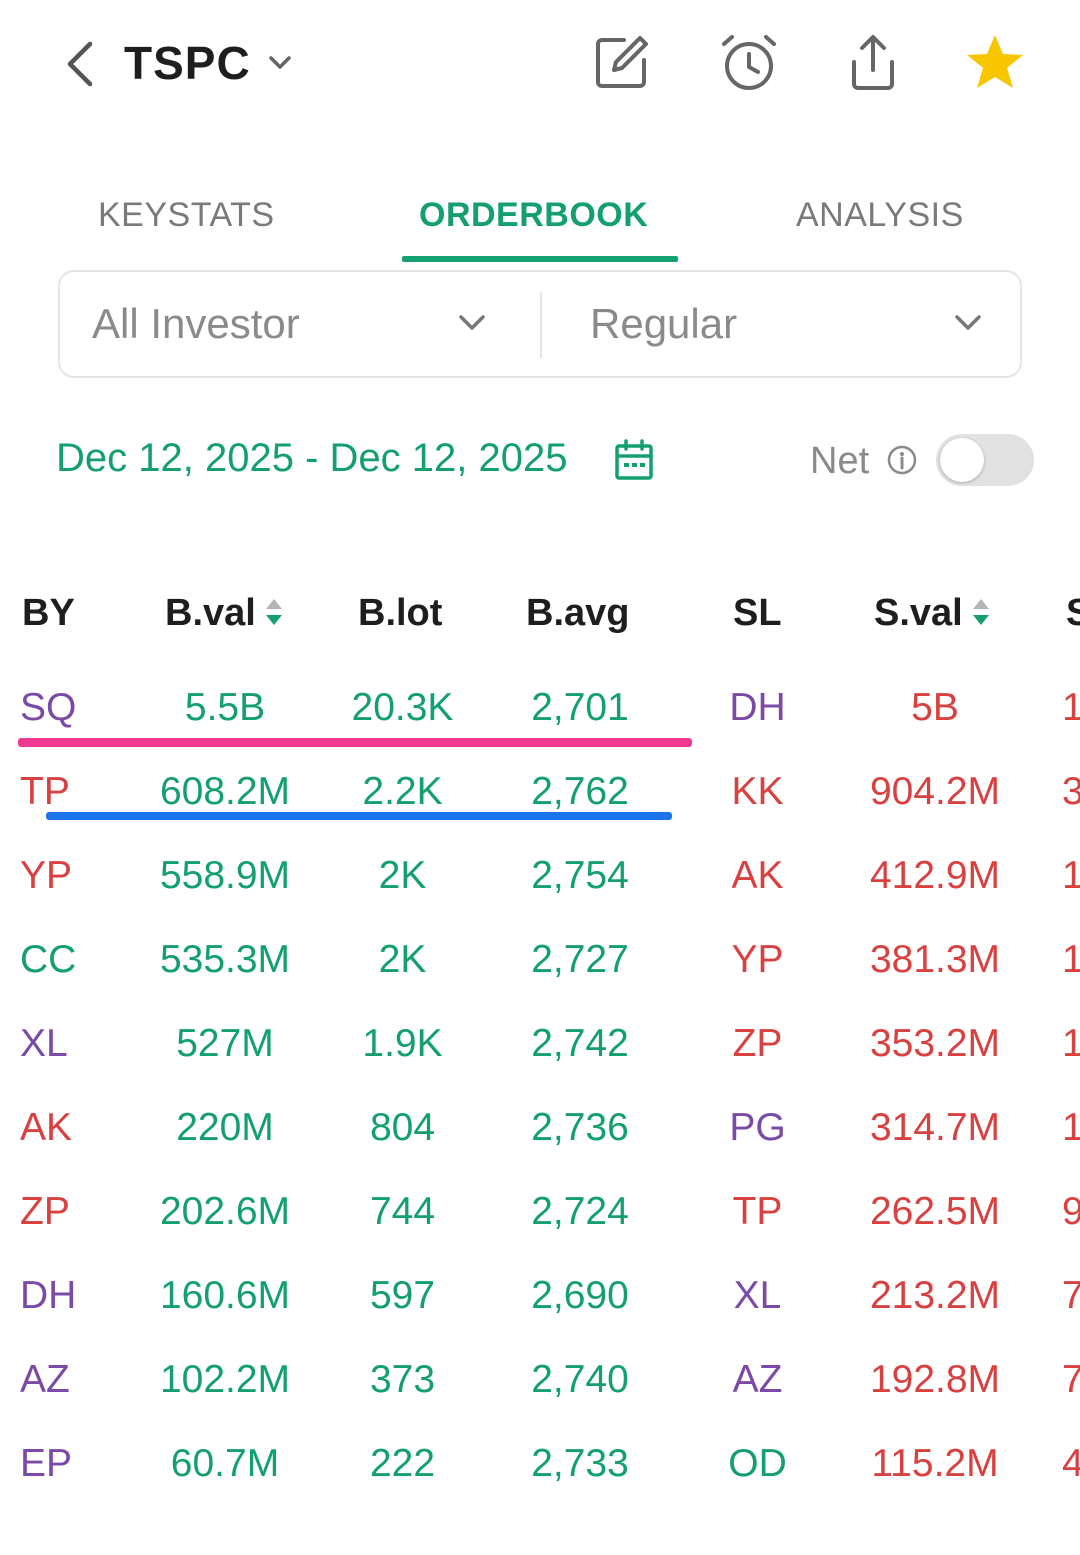 This screenshot has height=1555, width=1080. What do you see at coordinates (580, 875) in the screenshot?
I see `buy-average: 2,754` at bounding box center [580, 875].